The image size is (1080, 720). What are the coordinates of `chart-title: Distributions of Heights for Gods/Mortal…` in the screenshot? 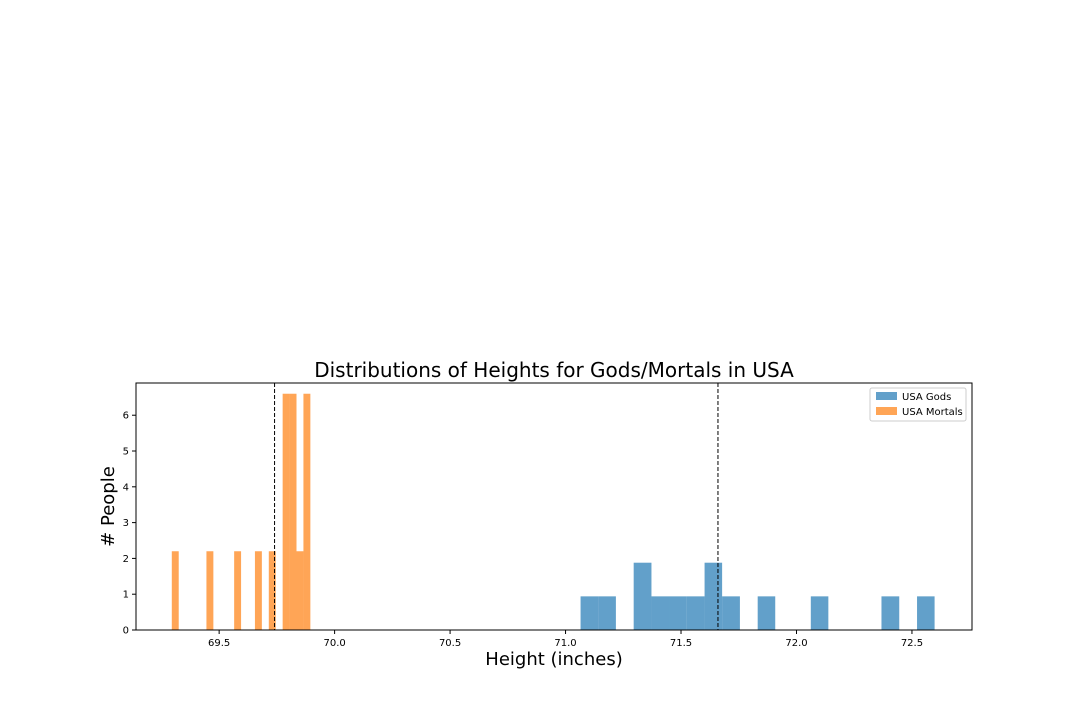 It's located at (554, 370).